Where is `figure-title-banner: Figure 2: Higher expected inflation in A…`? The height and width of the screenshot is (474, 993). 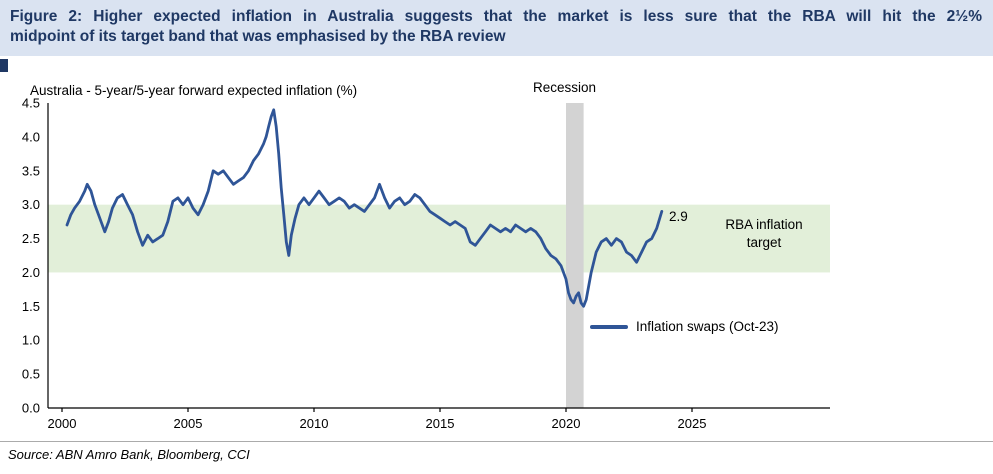
figure-title-banner: Figure 2: Higher expected inflation in A… is located at coordinates (496, 28).